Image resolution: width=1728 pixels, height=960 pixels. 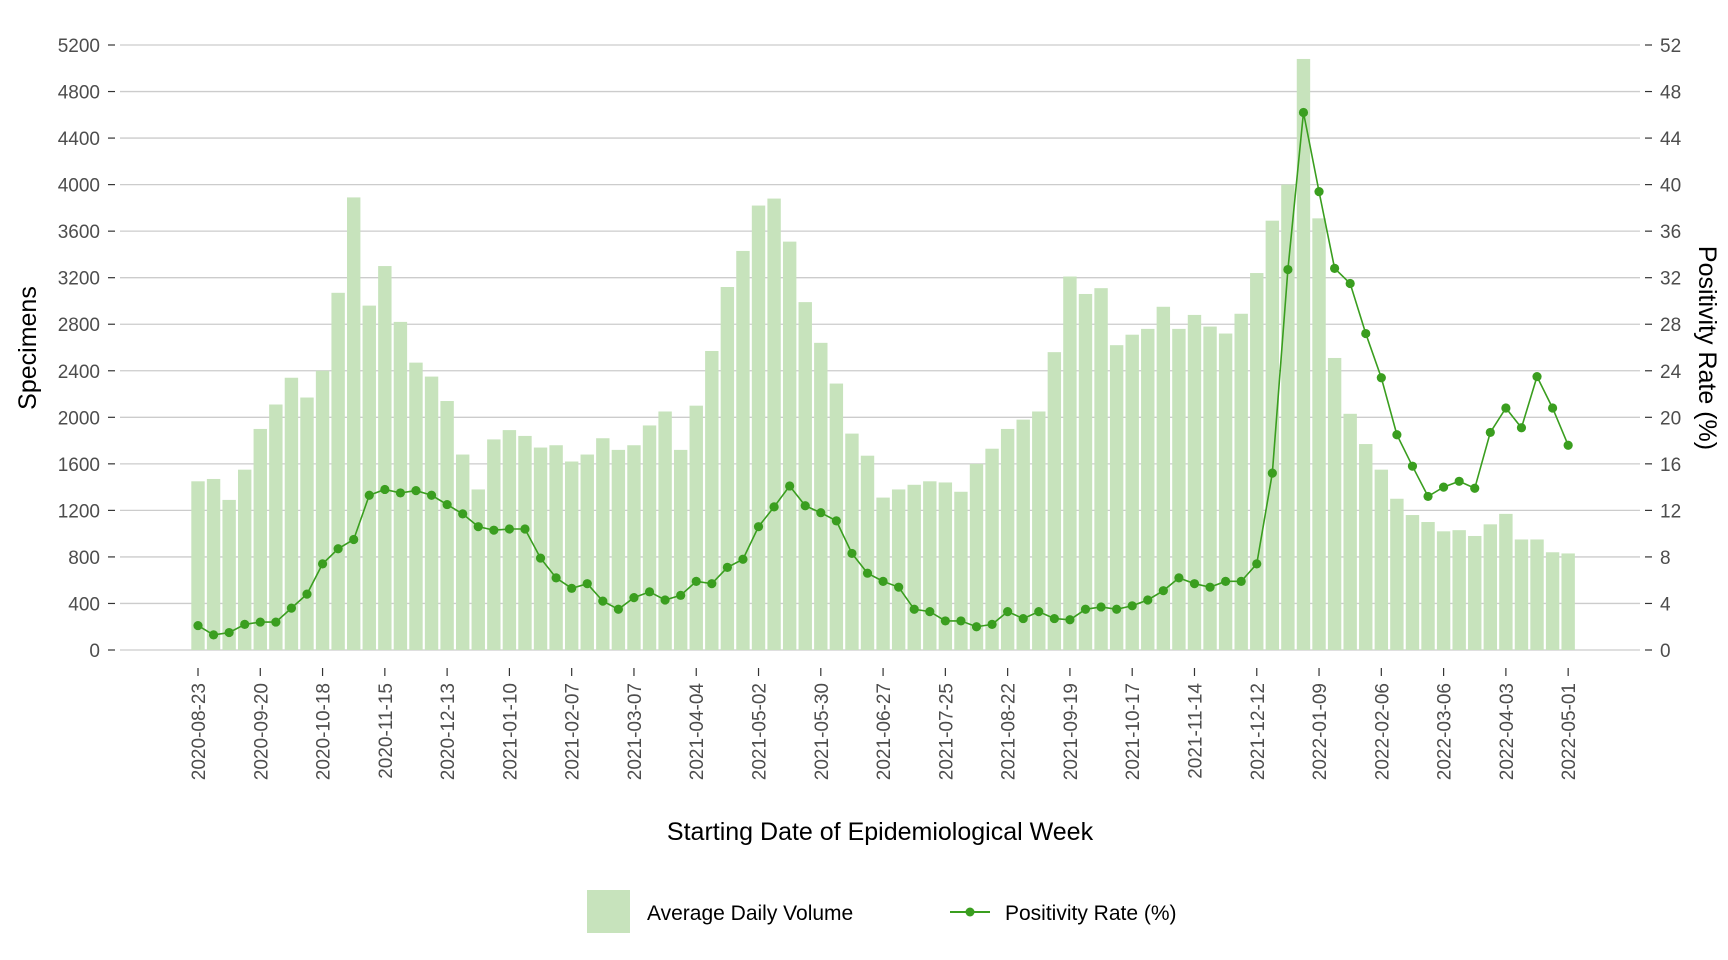 I want to click on y-tick-label-left: 3200, so click(x=79, y=279).